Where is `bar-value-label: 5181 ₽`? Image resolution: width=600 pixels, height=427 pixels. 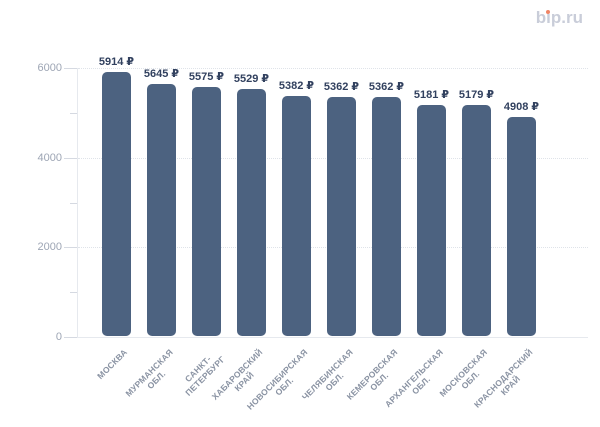 bar-value-label: 5181 ₽ is located at coordinates (431, 95).